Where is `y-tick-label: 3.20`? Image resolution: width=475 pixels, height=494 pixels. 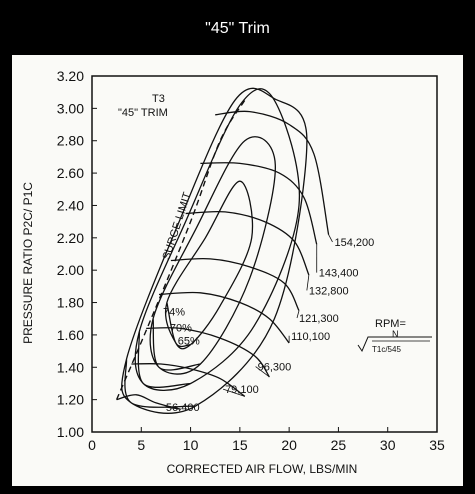 y-tick-label: 3.20 is located at coordinates (70, 76).